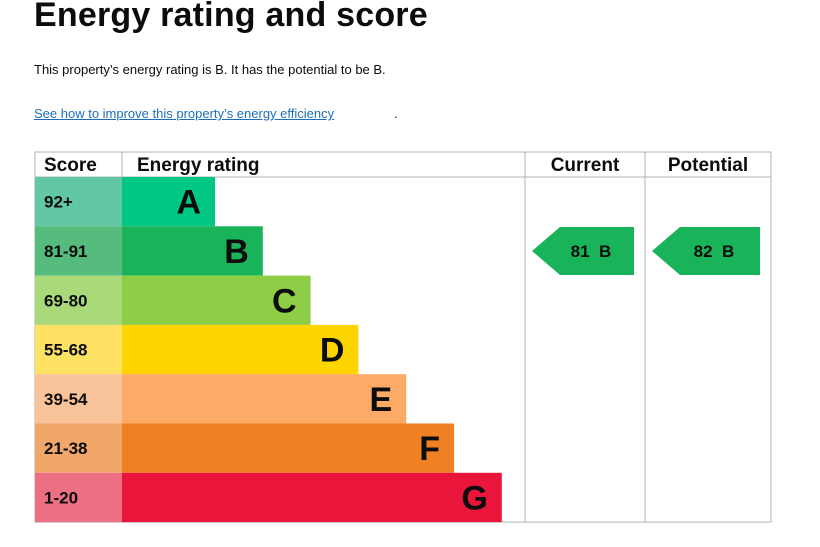 Image resolution: width=820 pixels, height=547 pixels. I want to click on score-cell-f, so click(78, 448).